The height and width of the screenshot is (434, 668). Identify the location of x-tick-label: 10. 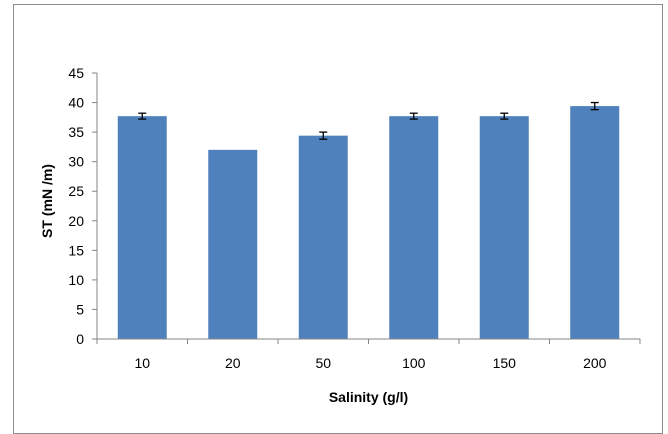
(142, 363).